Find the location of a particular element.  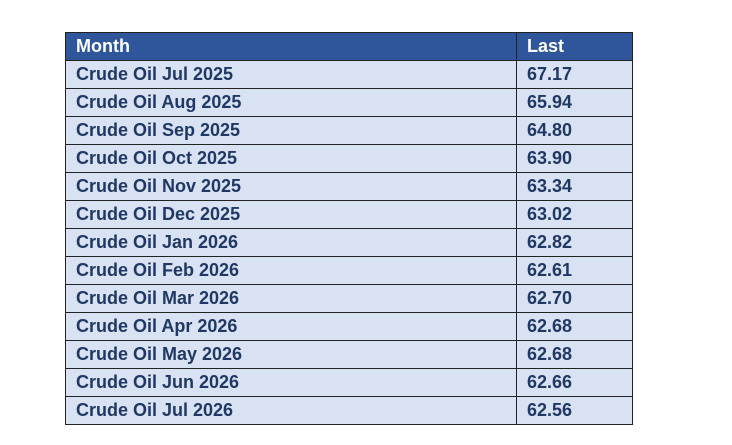

last-price-cell: 62.70 is located at coordinates (574, 298).